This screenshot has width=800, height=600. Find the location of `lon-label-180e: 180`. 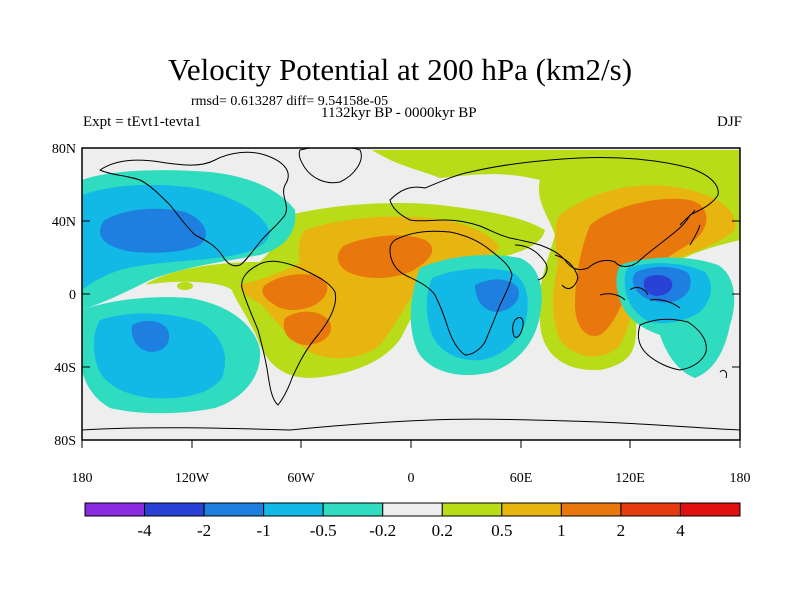

lon-label-180e: 180 is located at coordinates (740, 478).